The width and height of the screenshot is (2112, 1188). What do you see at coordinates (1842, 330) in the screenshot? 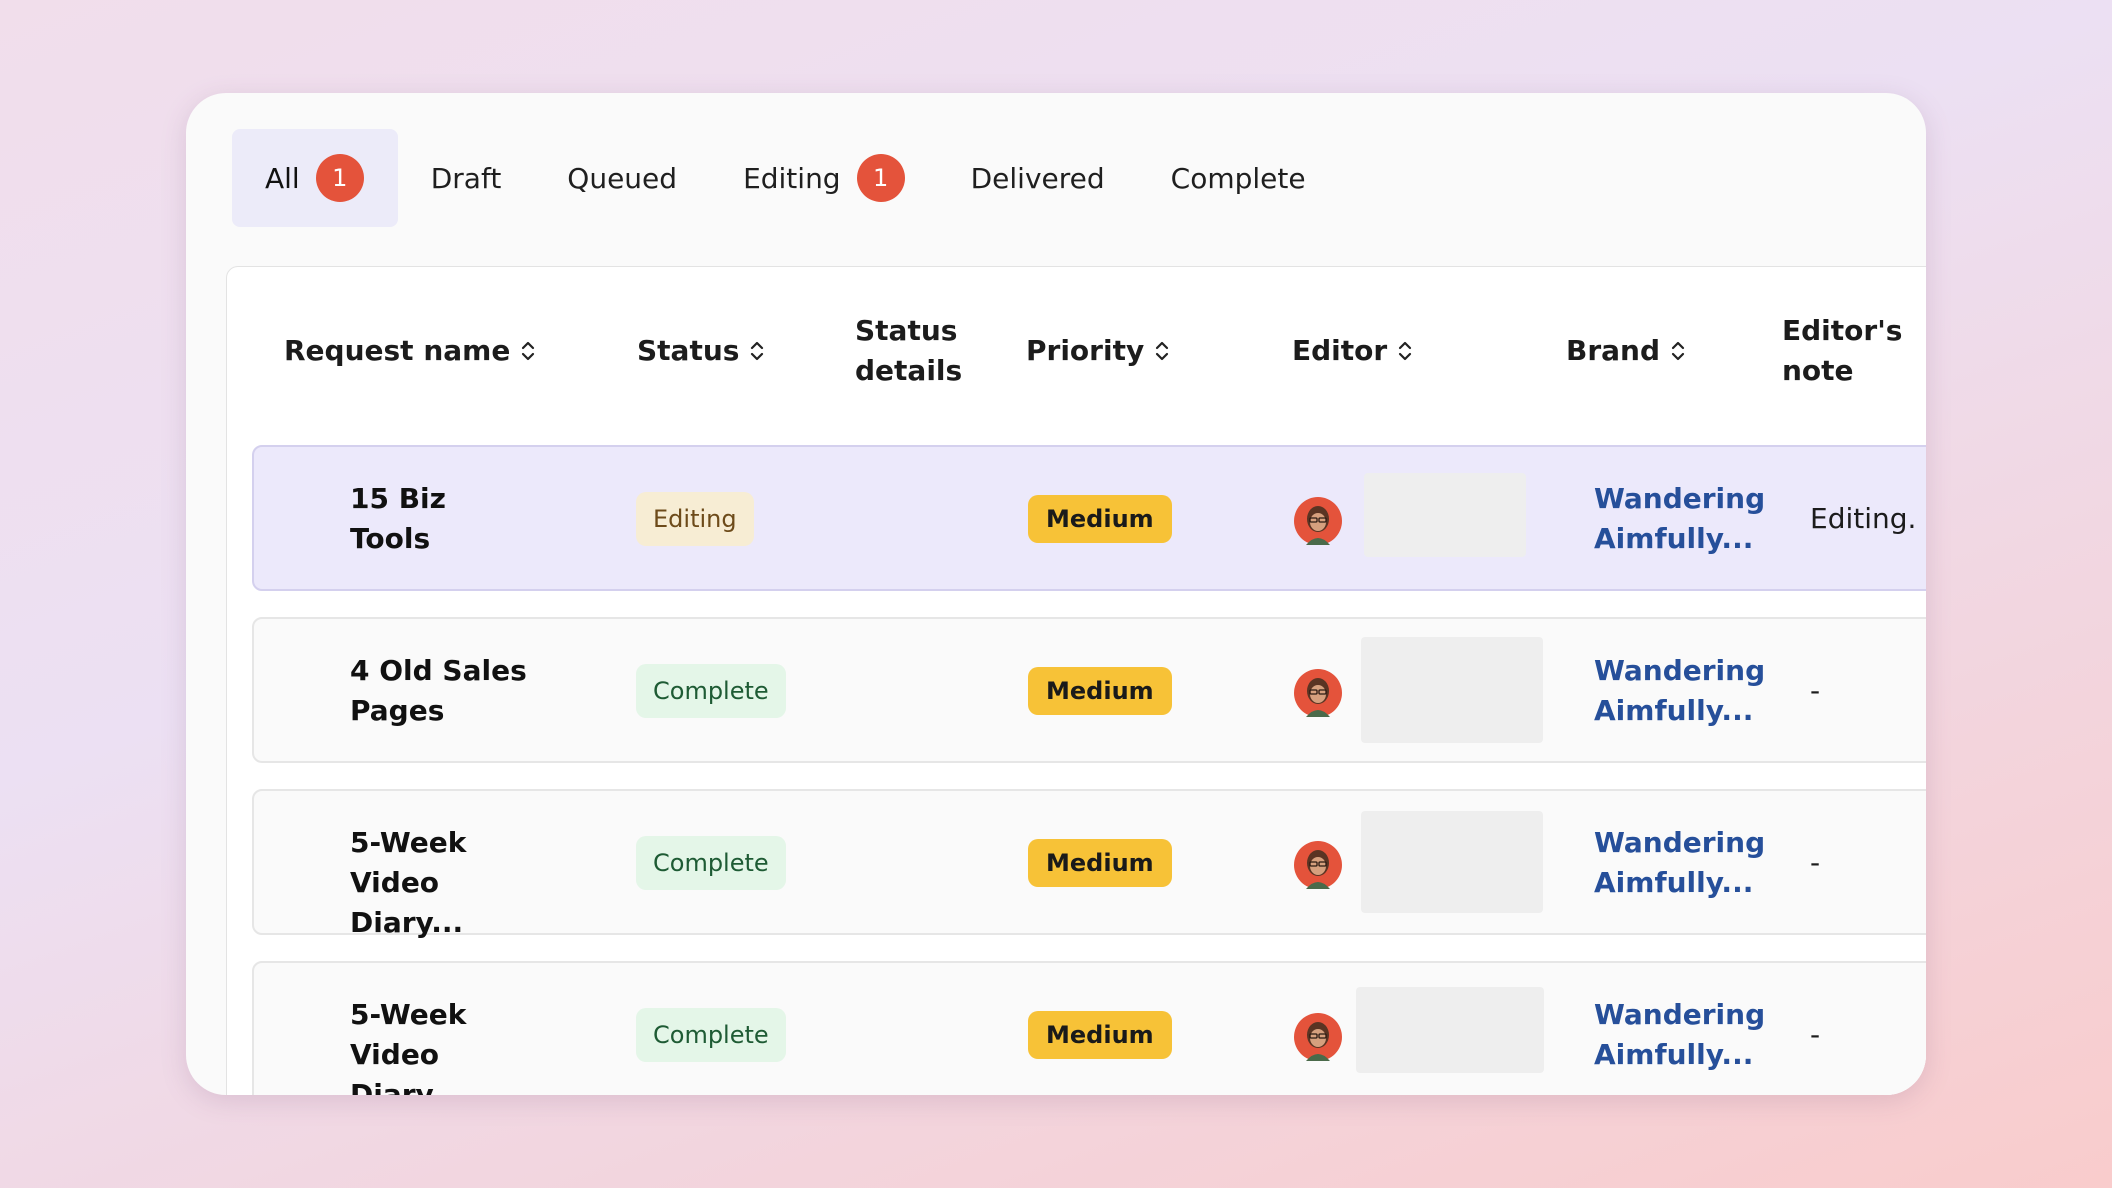
I see `header-label: Editor's` at bounding box center [1842, 330].